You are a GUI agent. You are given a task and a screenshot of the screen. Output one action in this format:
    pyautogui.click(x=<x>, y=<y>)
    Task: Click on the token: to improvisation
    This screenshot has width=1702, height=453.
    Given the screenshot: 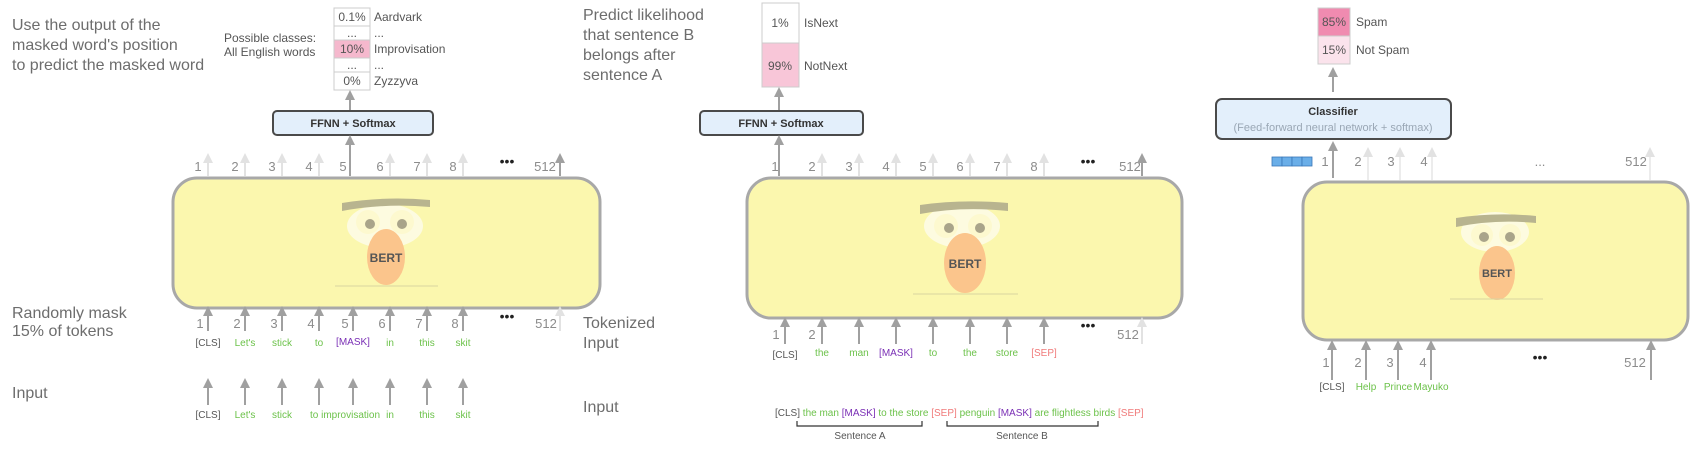 What is the action you would take?
    pyautogui.click(x=345, y=415)
    